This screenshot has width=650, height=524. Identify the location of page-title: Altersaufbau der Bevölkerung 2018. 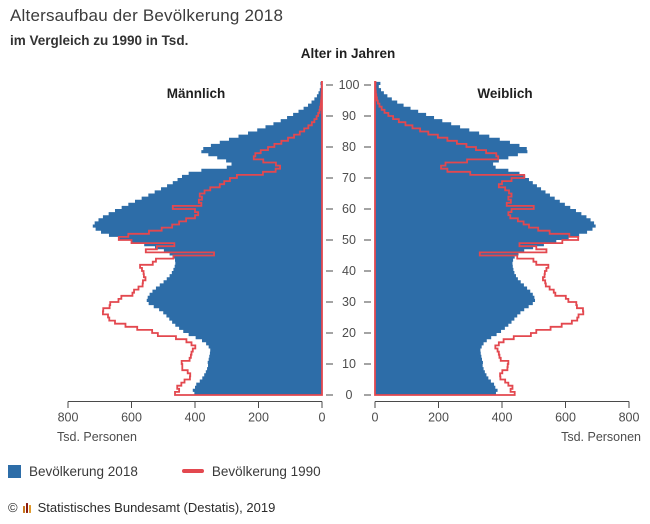
(147, 15).